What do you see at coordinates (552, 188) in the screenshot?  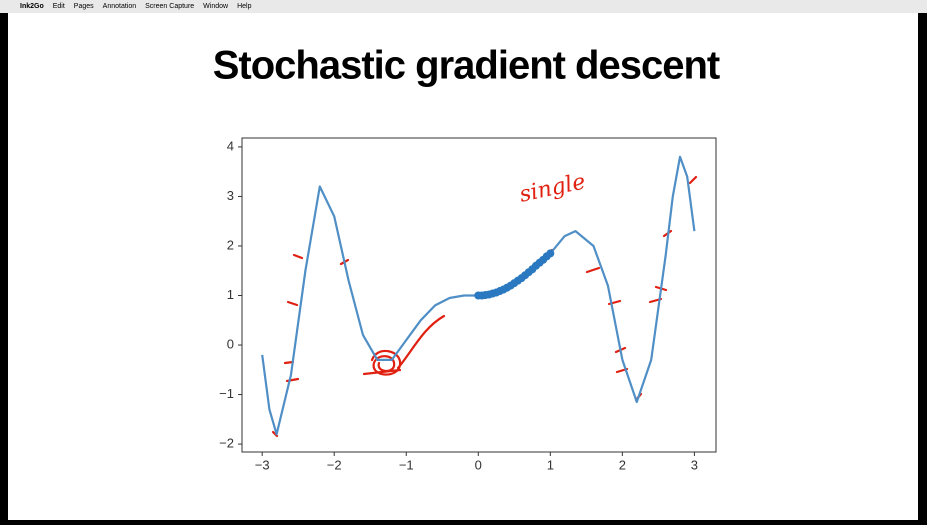 I see `handwritten-note: single` at bounding box center [552, 188].